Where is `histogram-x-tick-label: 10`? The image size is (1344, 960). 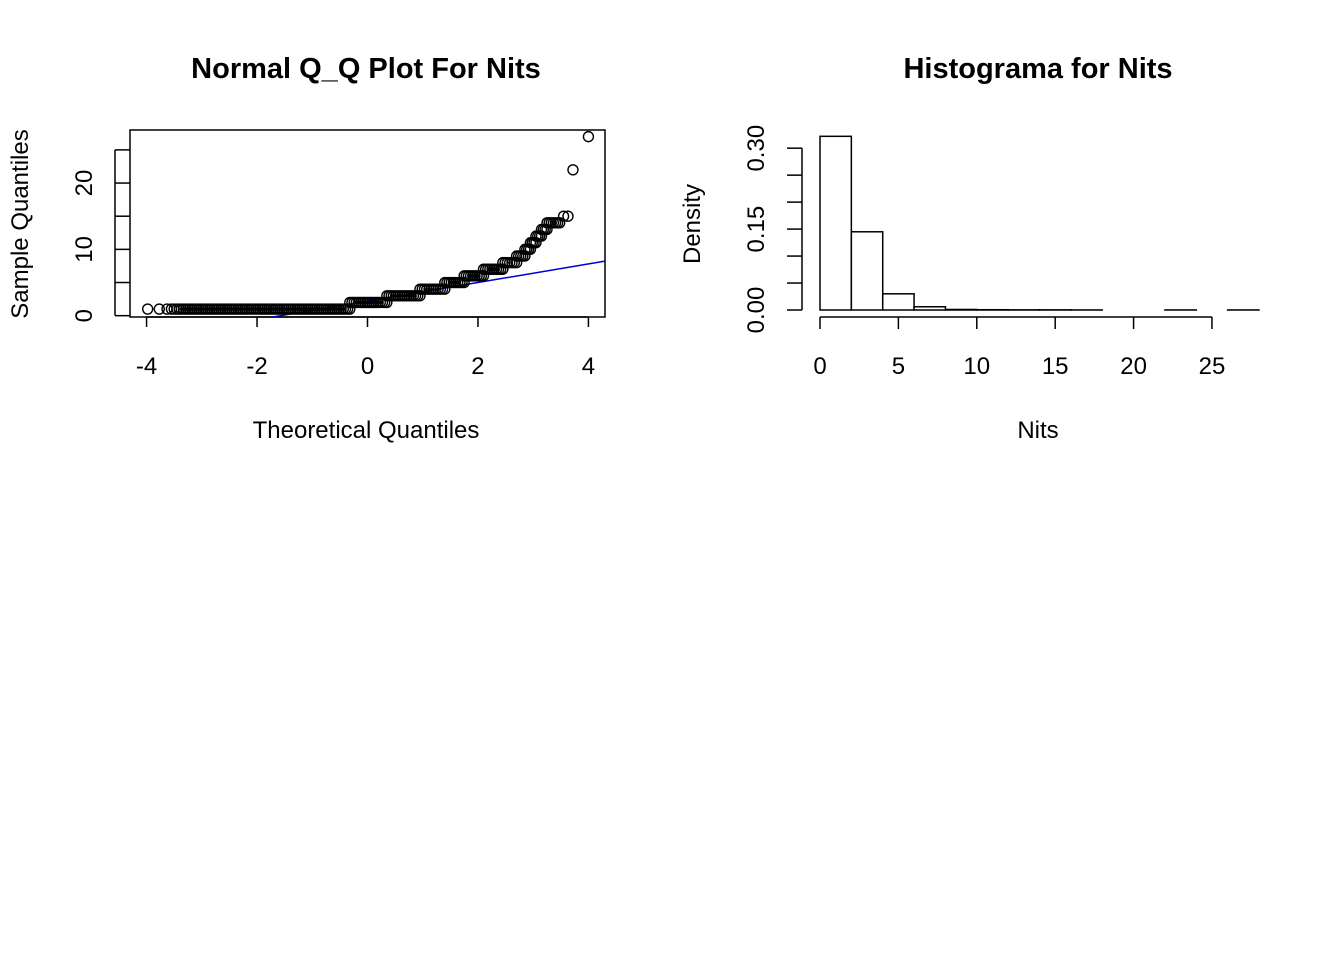
histogram-x-tick-label: 10 is located at coordinates (976, 366).